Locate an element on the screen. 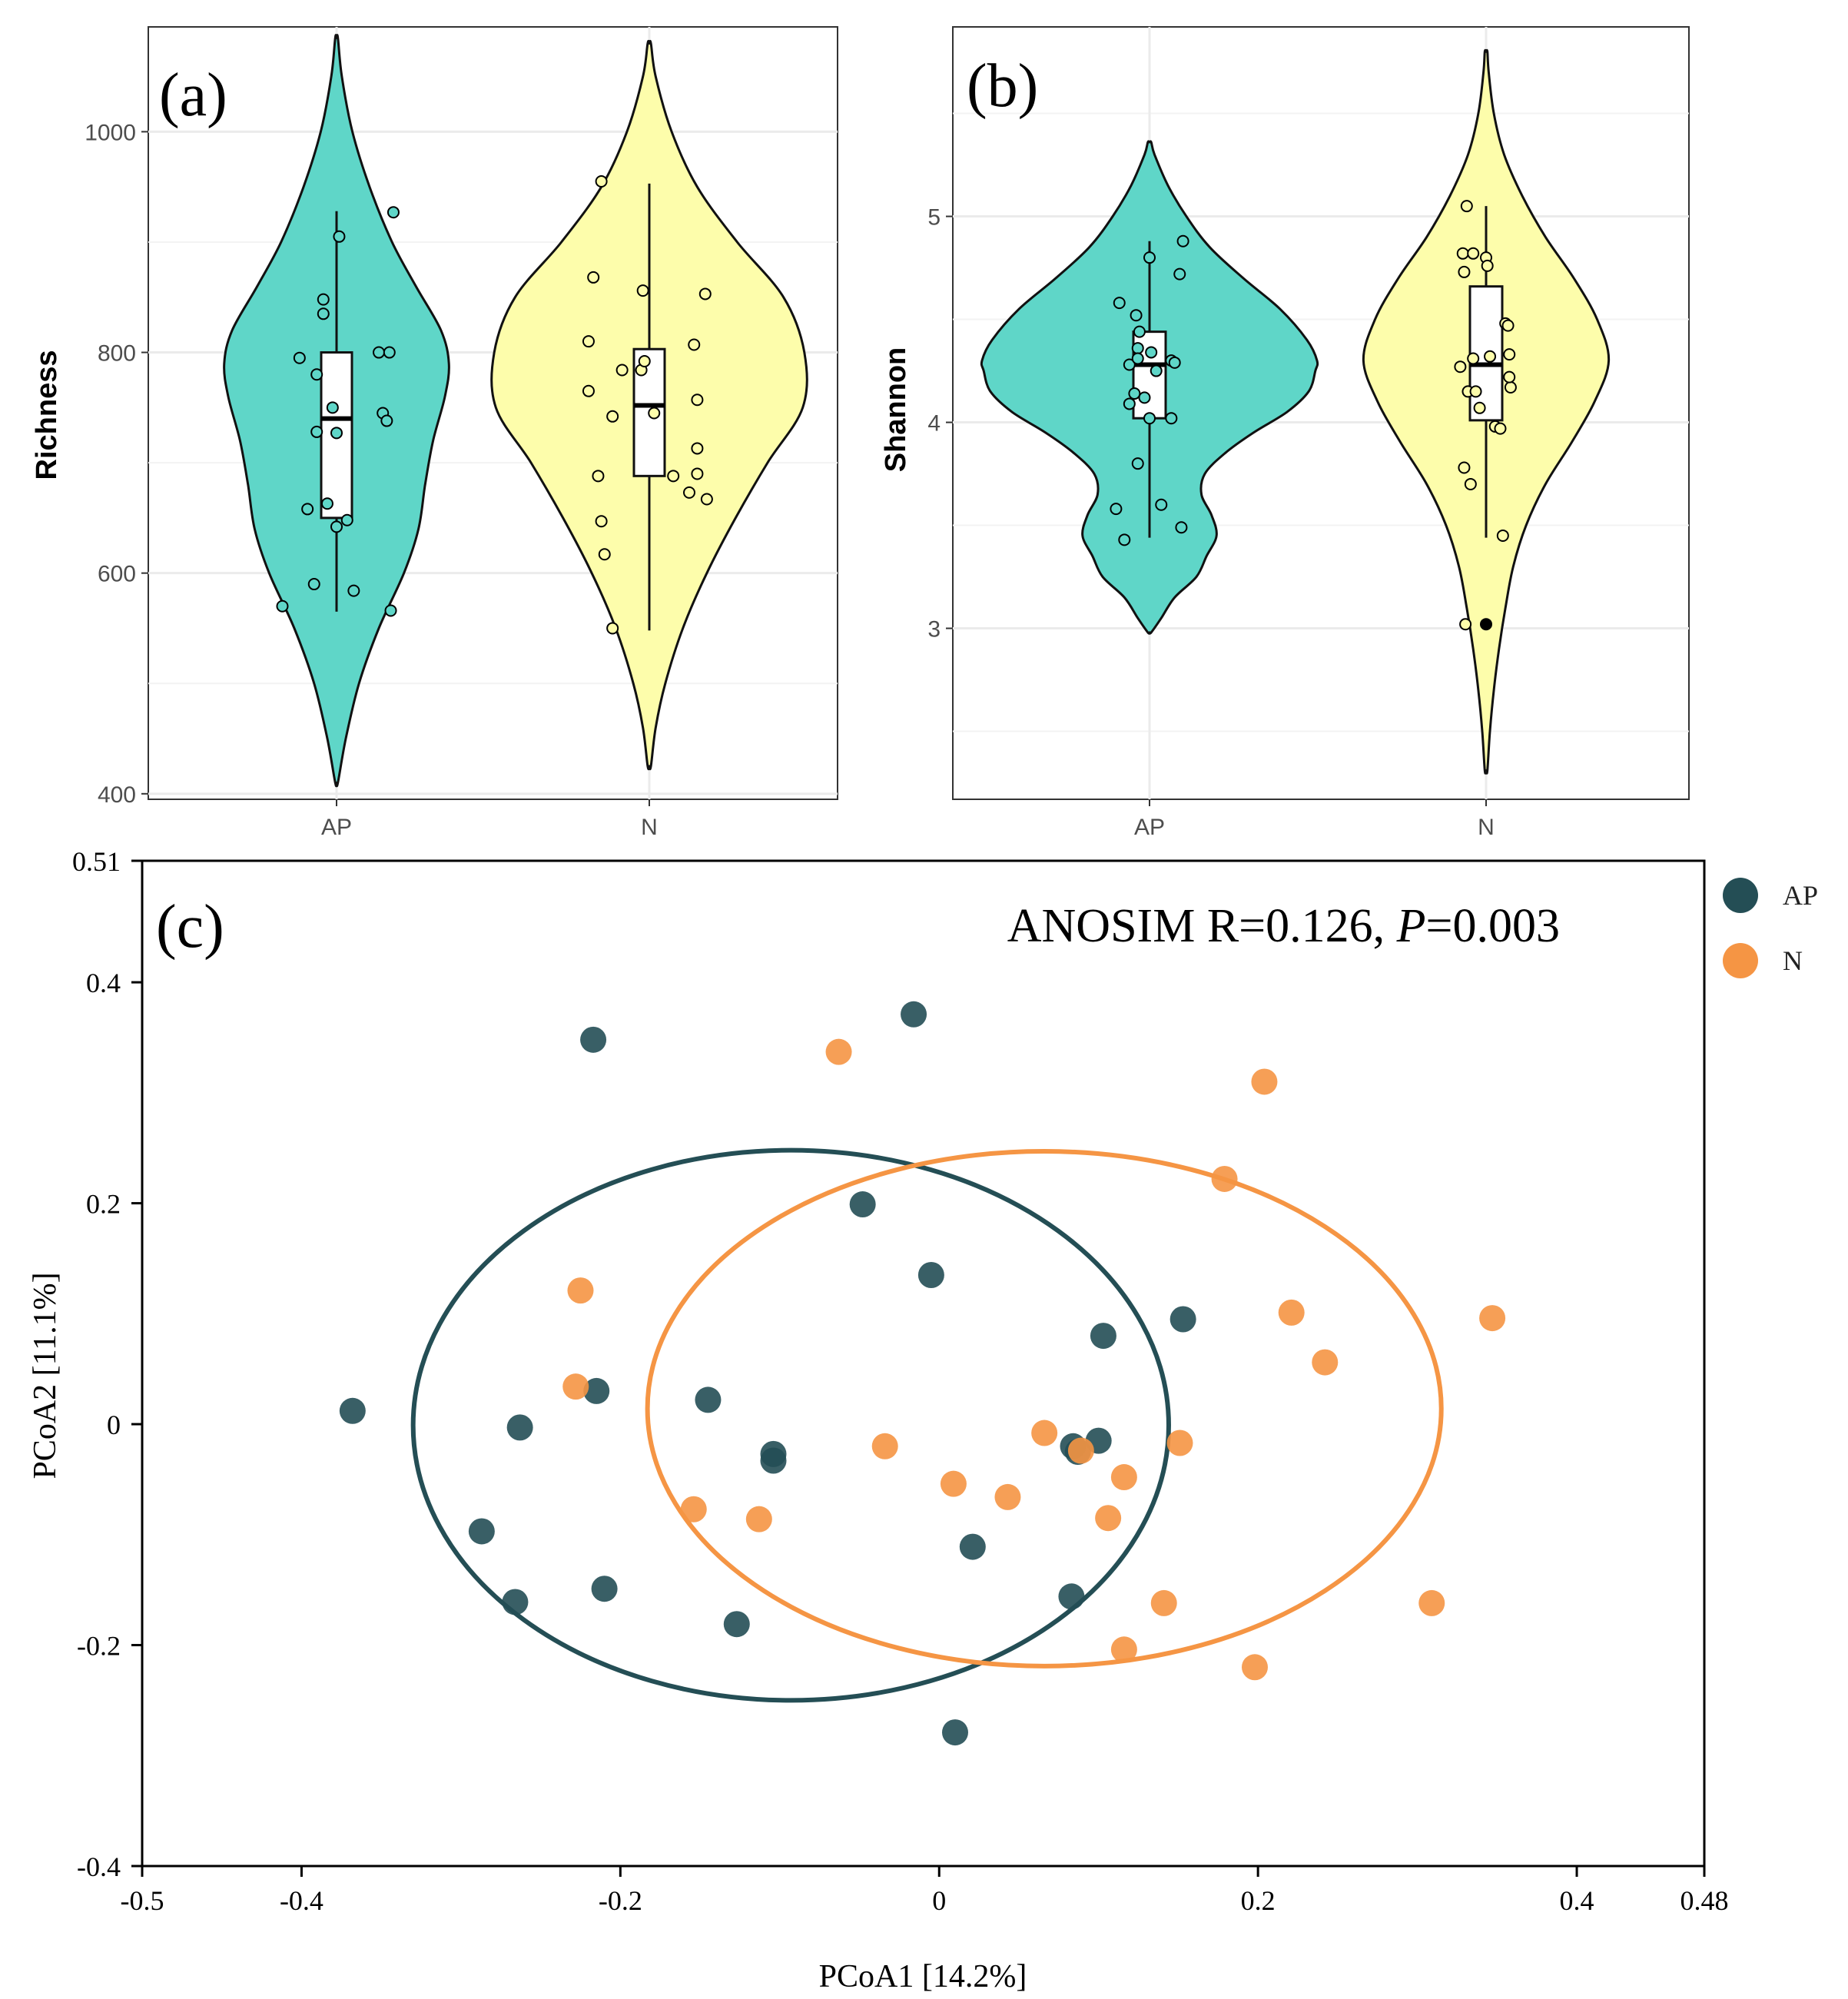  y-tick-label: 0.4 is located at coordinates (103, 983).